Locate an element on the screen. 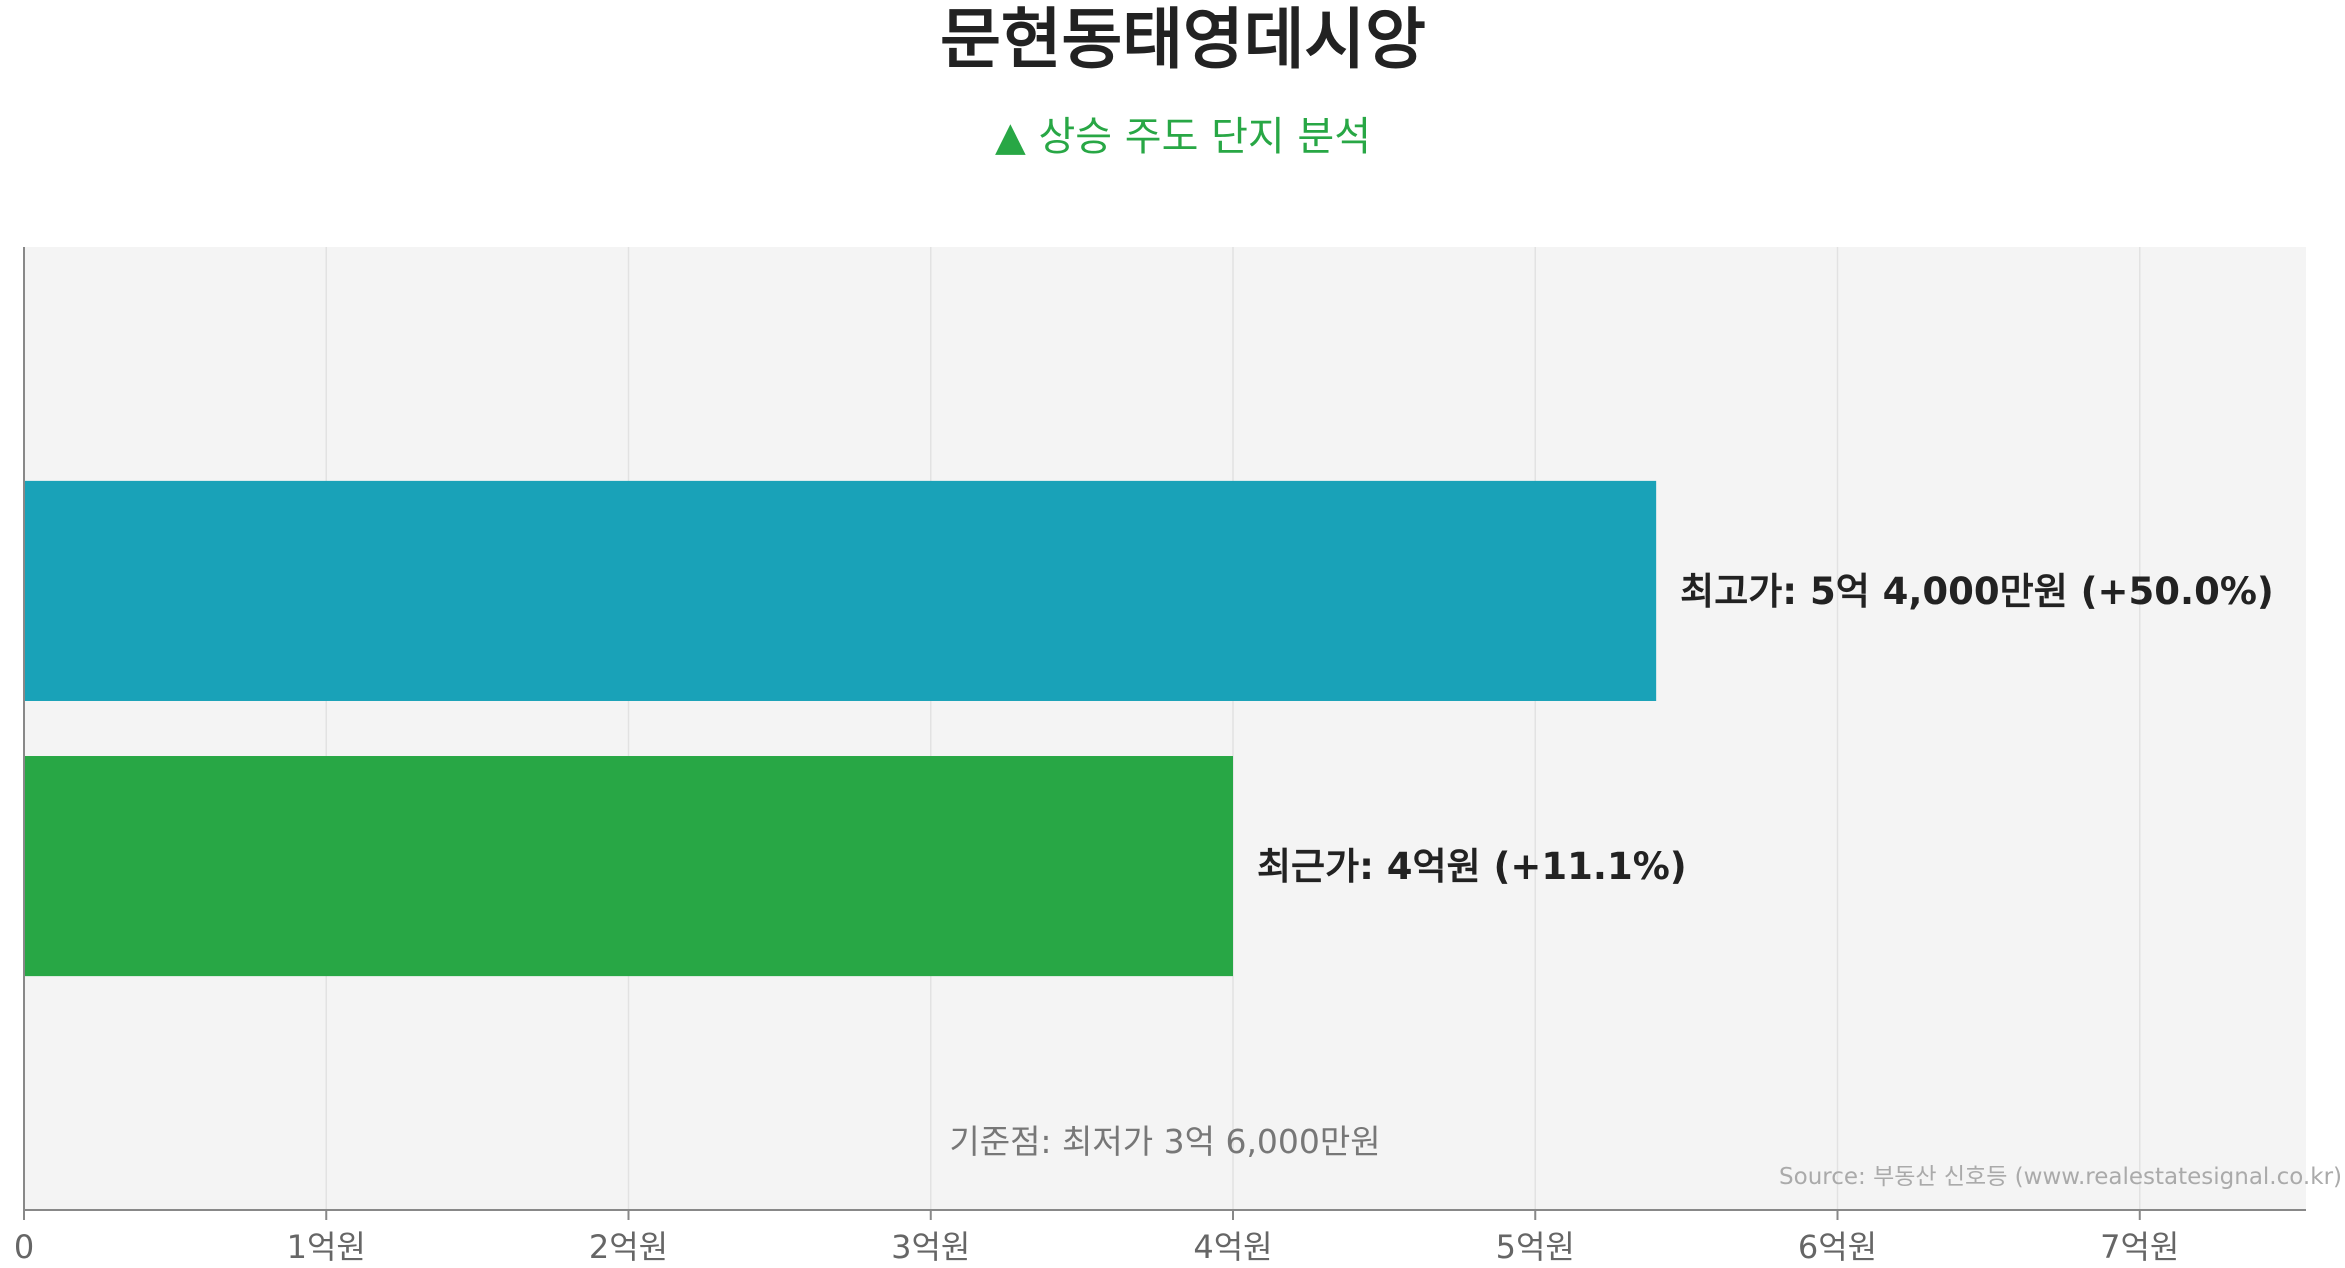 The width and height of the screenshot is (2345, 1268). x-tick-label: 5억원 is located at coordinates (1535, 1247).